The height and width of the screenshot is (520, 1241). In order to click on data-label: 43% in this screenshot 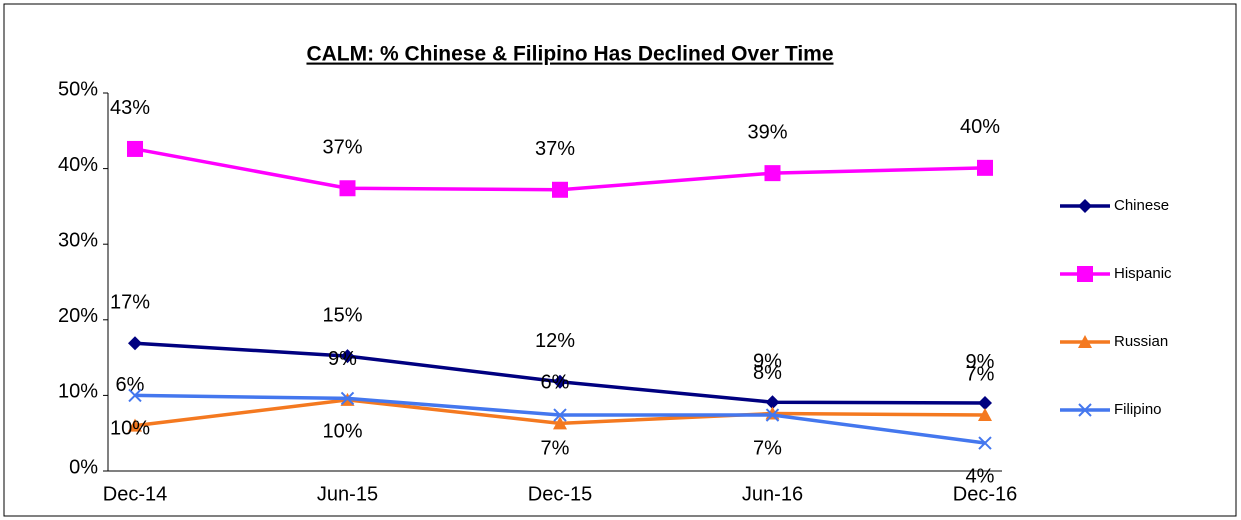, I will do `click(130, 108)`.